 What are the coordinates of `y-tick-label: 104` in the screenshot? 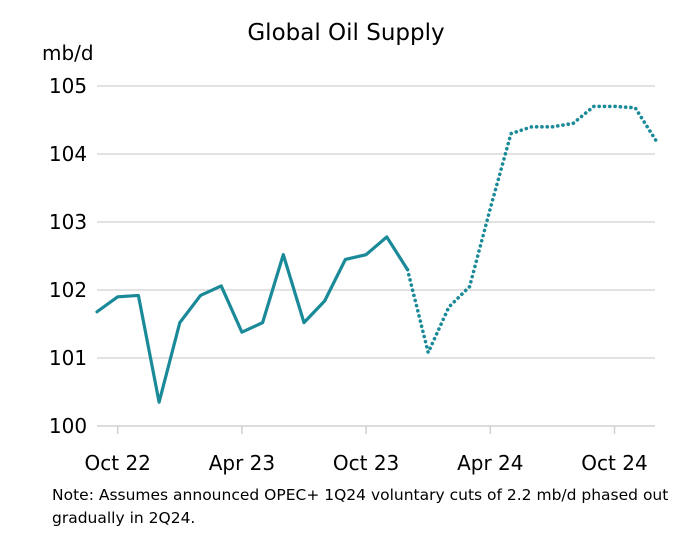 It's located at (68, 154).